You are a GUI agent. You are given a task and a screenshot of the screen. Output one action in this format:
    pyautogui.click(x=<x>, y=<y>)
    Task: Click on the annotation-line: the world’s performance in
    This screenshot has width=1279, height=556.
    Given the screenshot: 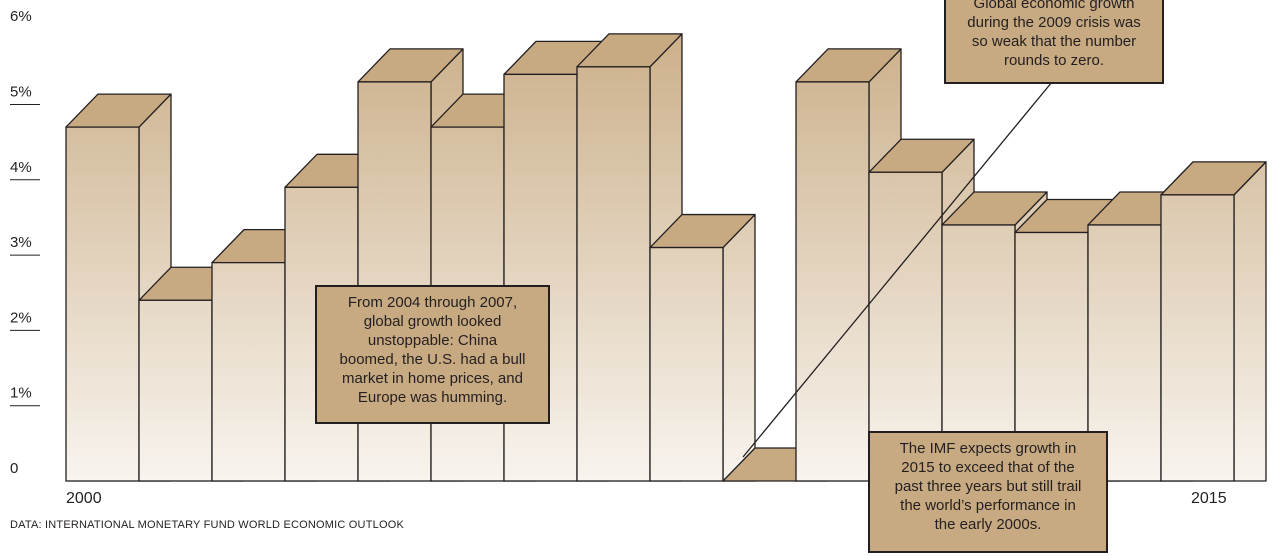 What is the action you would take?
    pyautogui.click(x=988, y=505)
    